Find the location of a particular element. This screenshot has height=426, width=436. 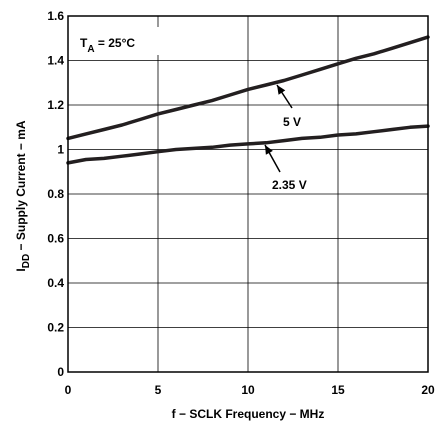

y-tick-label: 1.6 is located at coordinates (55, 16).